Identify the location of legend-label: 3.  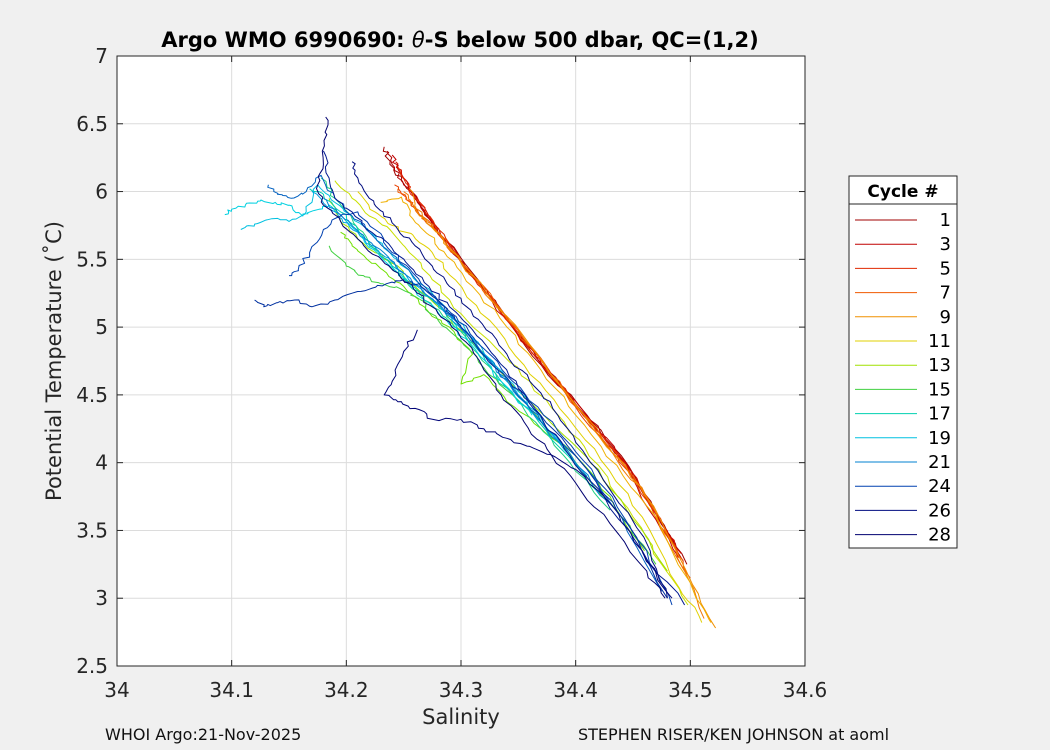
(945, 244).